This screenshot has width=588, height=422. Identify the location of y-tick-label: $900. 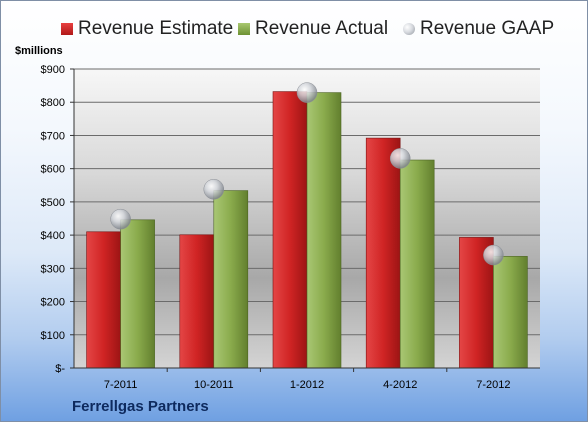
(53, 70).